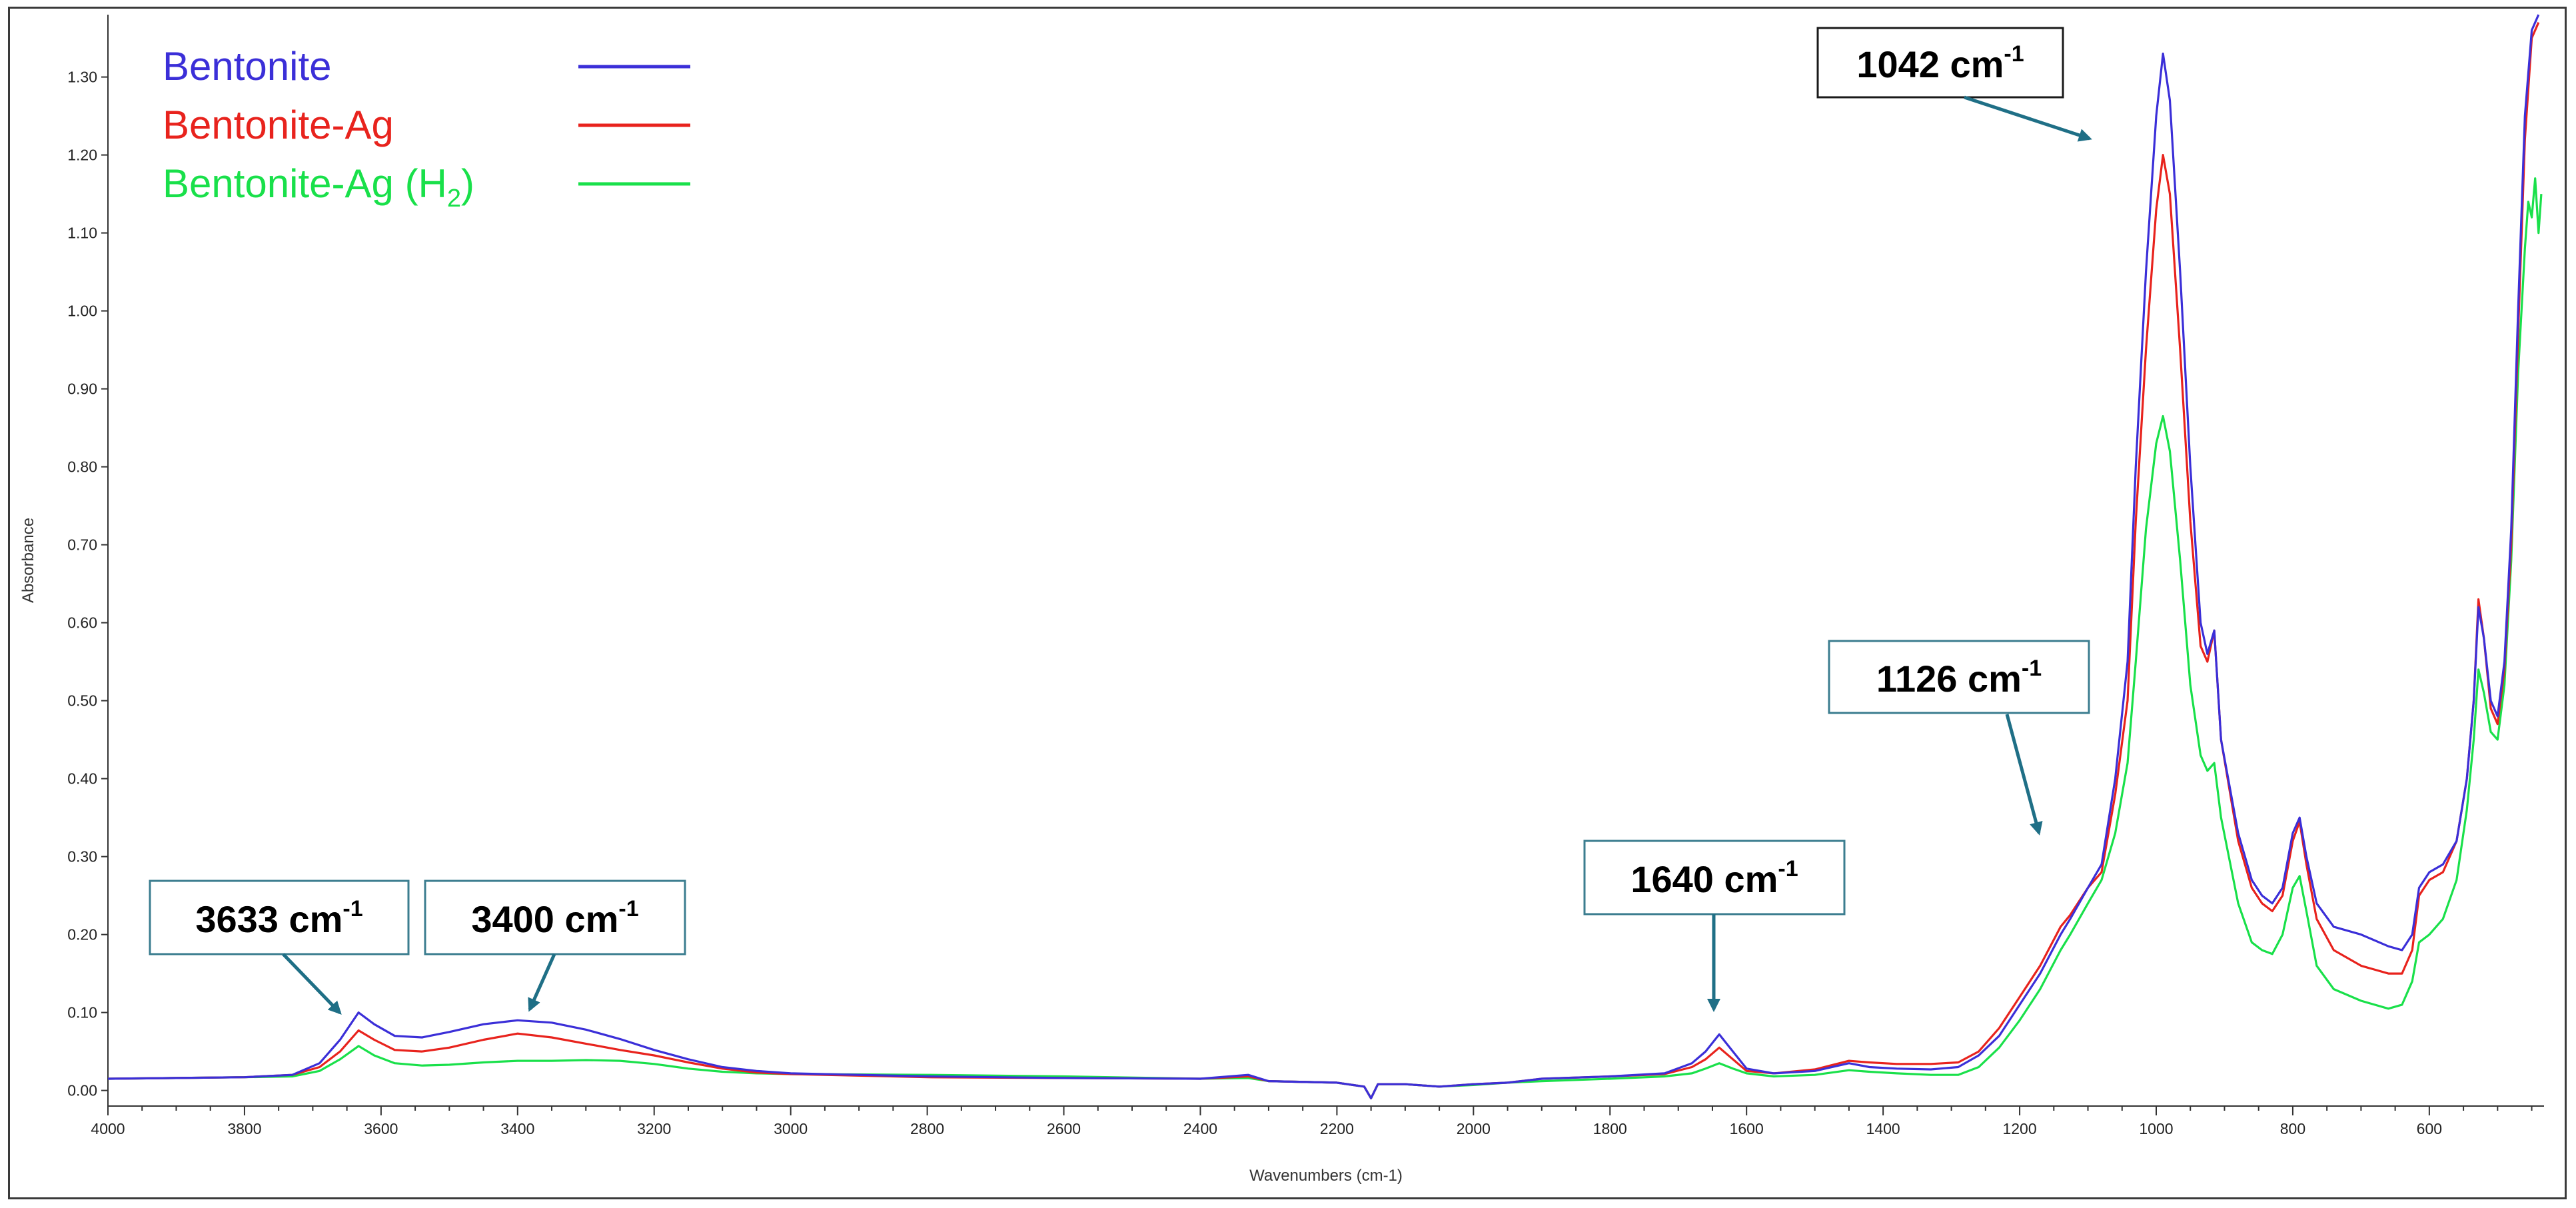 Image resolution: width=2576 pixels, height=1208 pixels. Describe the element at coordinates (247, 66) in the screenshot. I see `legend-label: Bentonite` at that location.